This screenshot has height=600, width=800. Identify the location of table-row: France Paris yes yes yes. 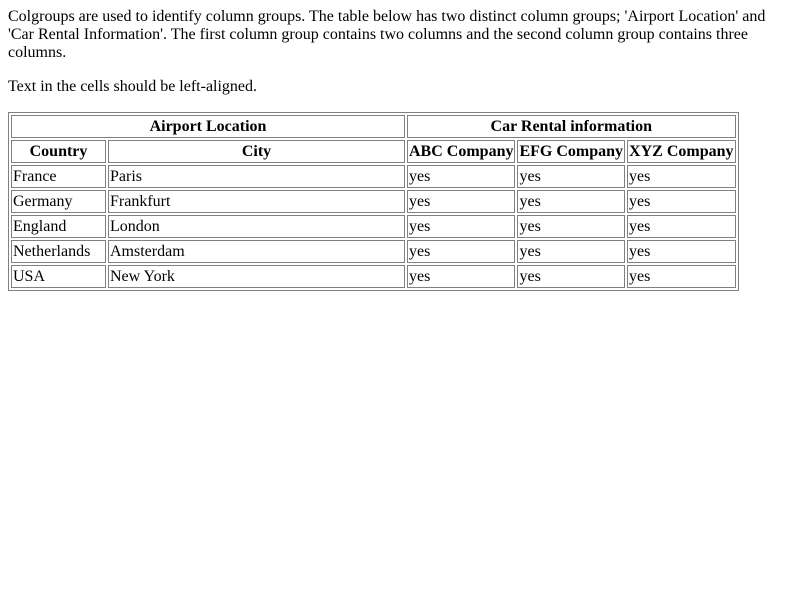
(373, 176).